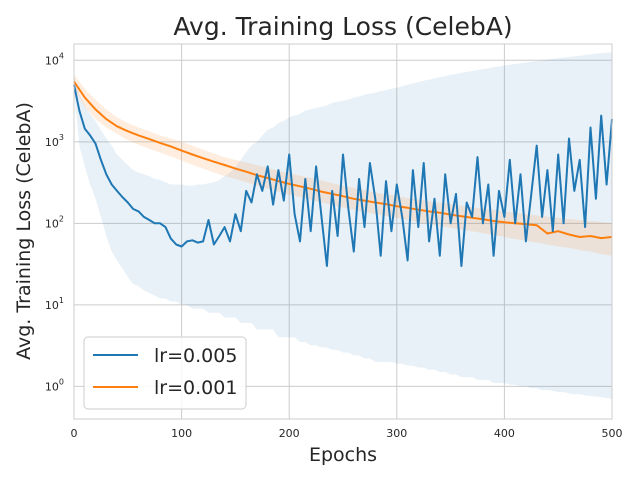  I want to click on x-tick-label: 0, so click(74, 433).